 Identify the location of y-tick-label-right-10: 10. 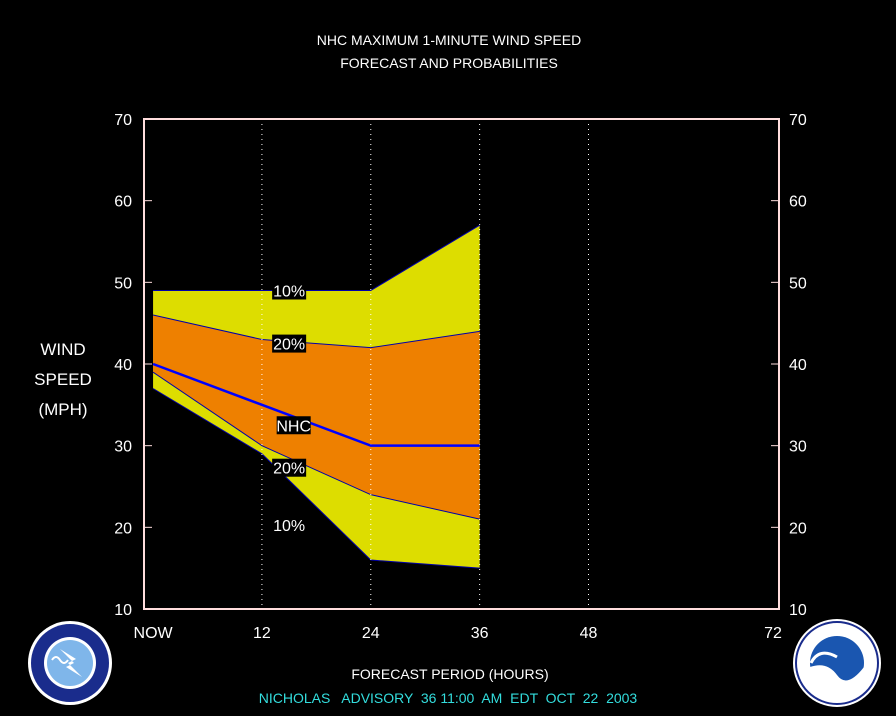
(798, 610).